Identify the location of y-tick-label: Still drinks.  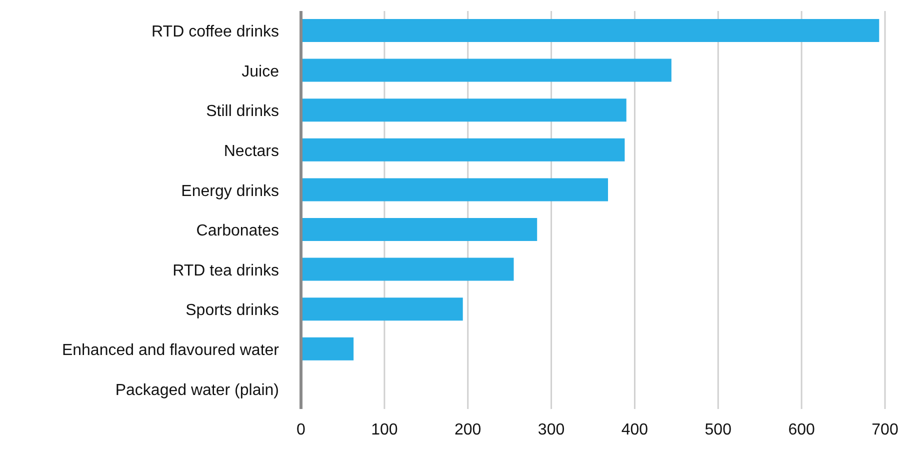
(242, 111).